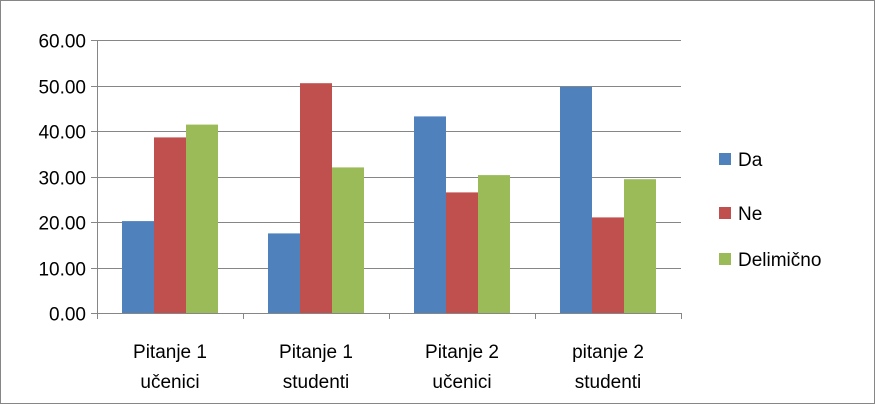 Image resolution: width=875 pixels, height=404 pixels. Describe the element at coordinates (62, 133) in the screenshot. I see `y-tick-label: 40.00` at that location.